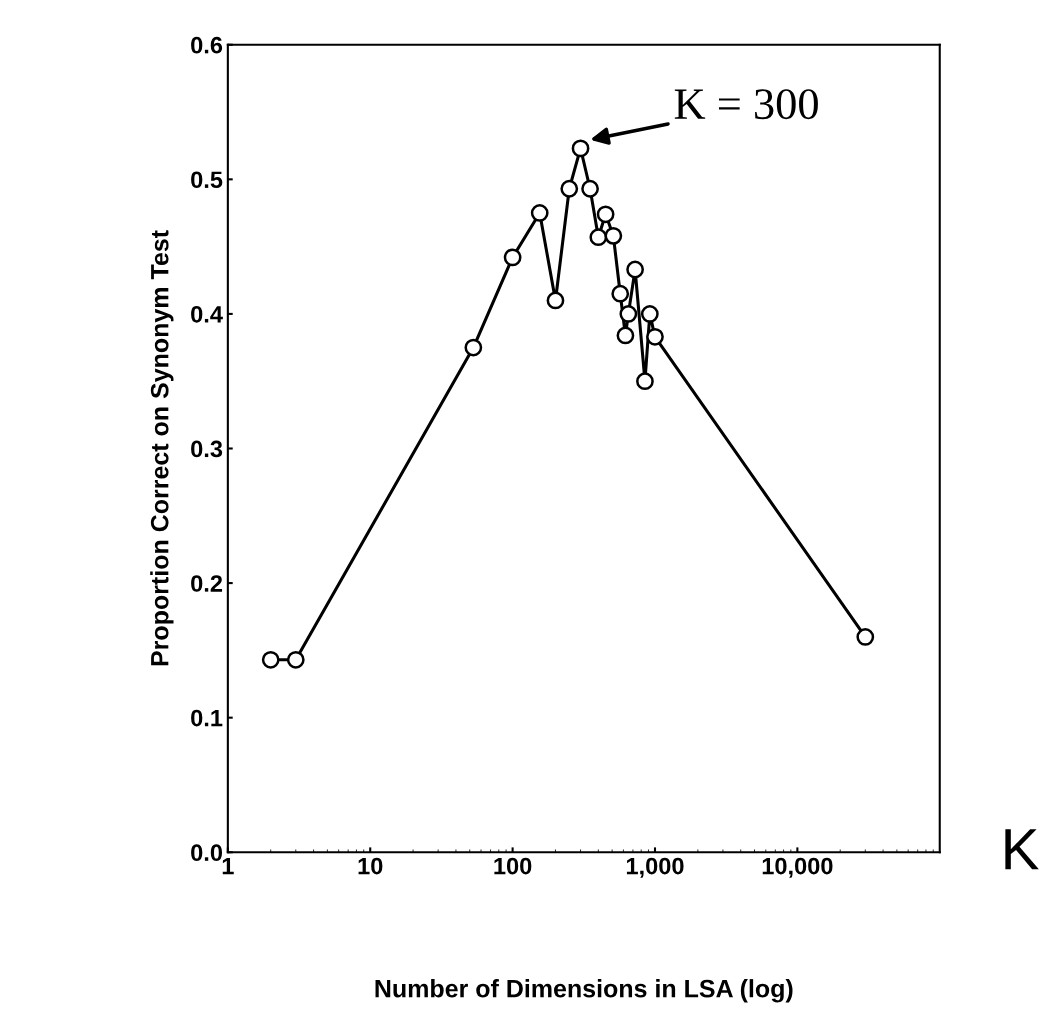 The image size is (1050, 1017). I want to click on y-axis-title: Proportion Correct on Synonym Test, so click(162, 448).